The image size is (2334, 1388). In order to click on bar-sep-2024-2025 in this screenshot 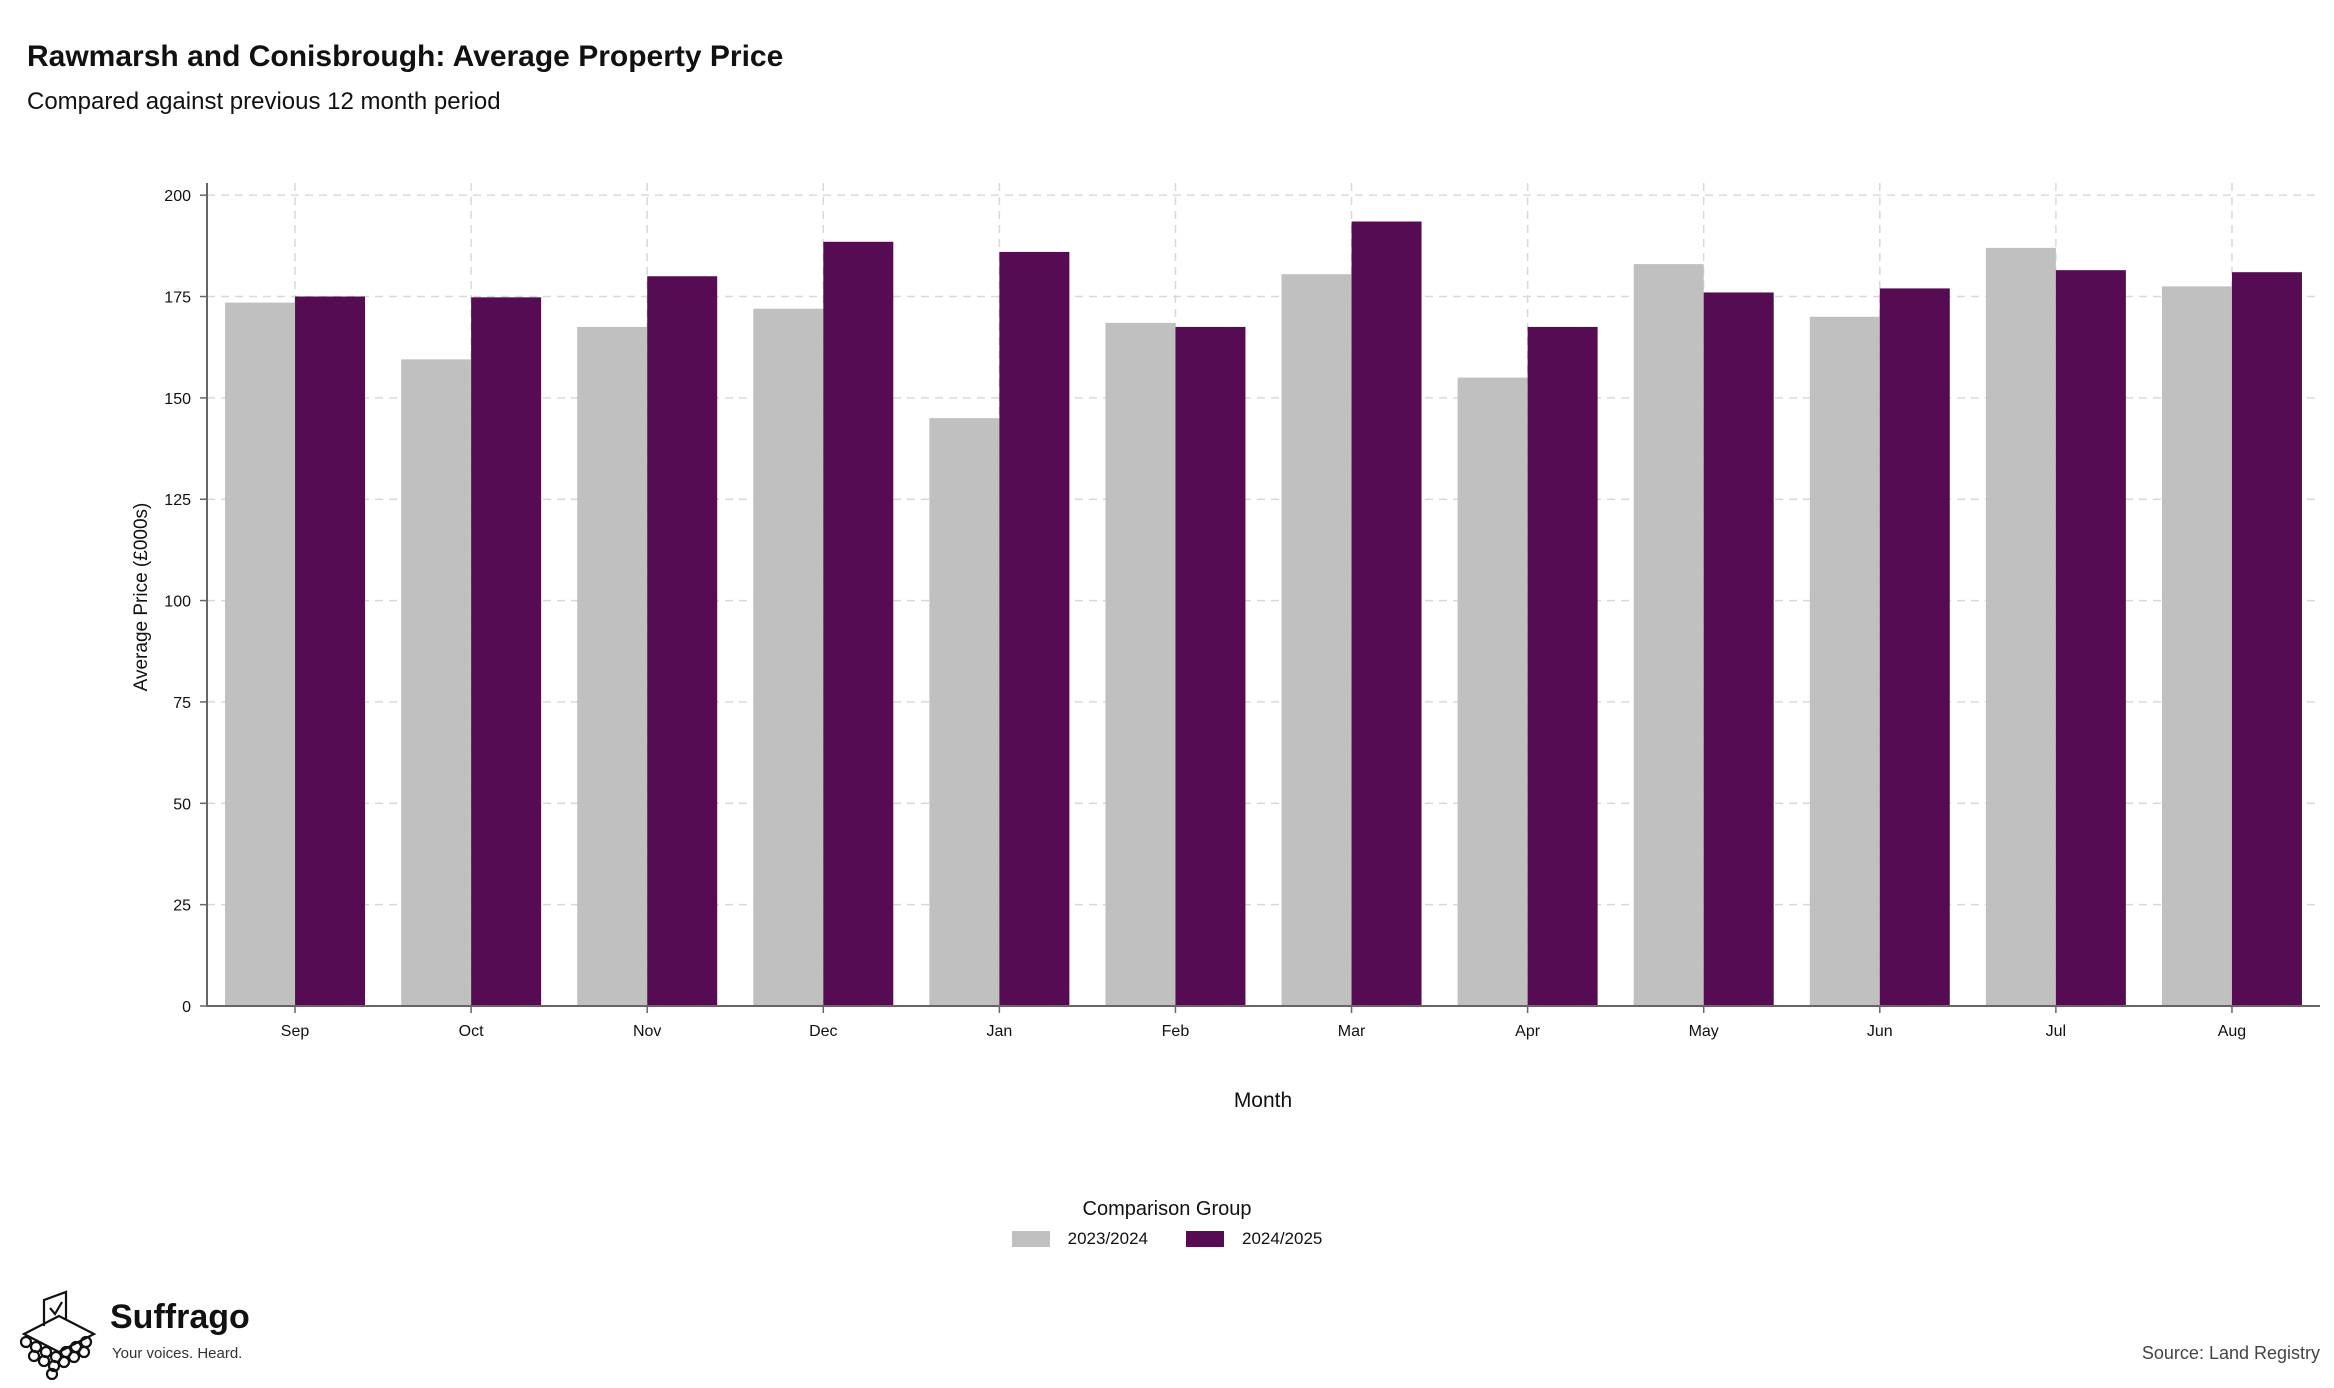, I will do `click(330, 651)`.